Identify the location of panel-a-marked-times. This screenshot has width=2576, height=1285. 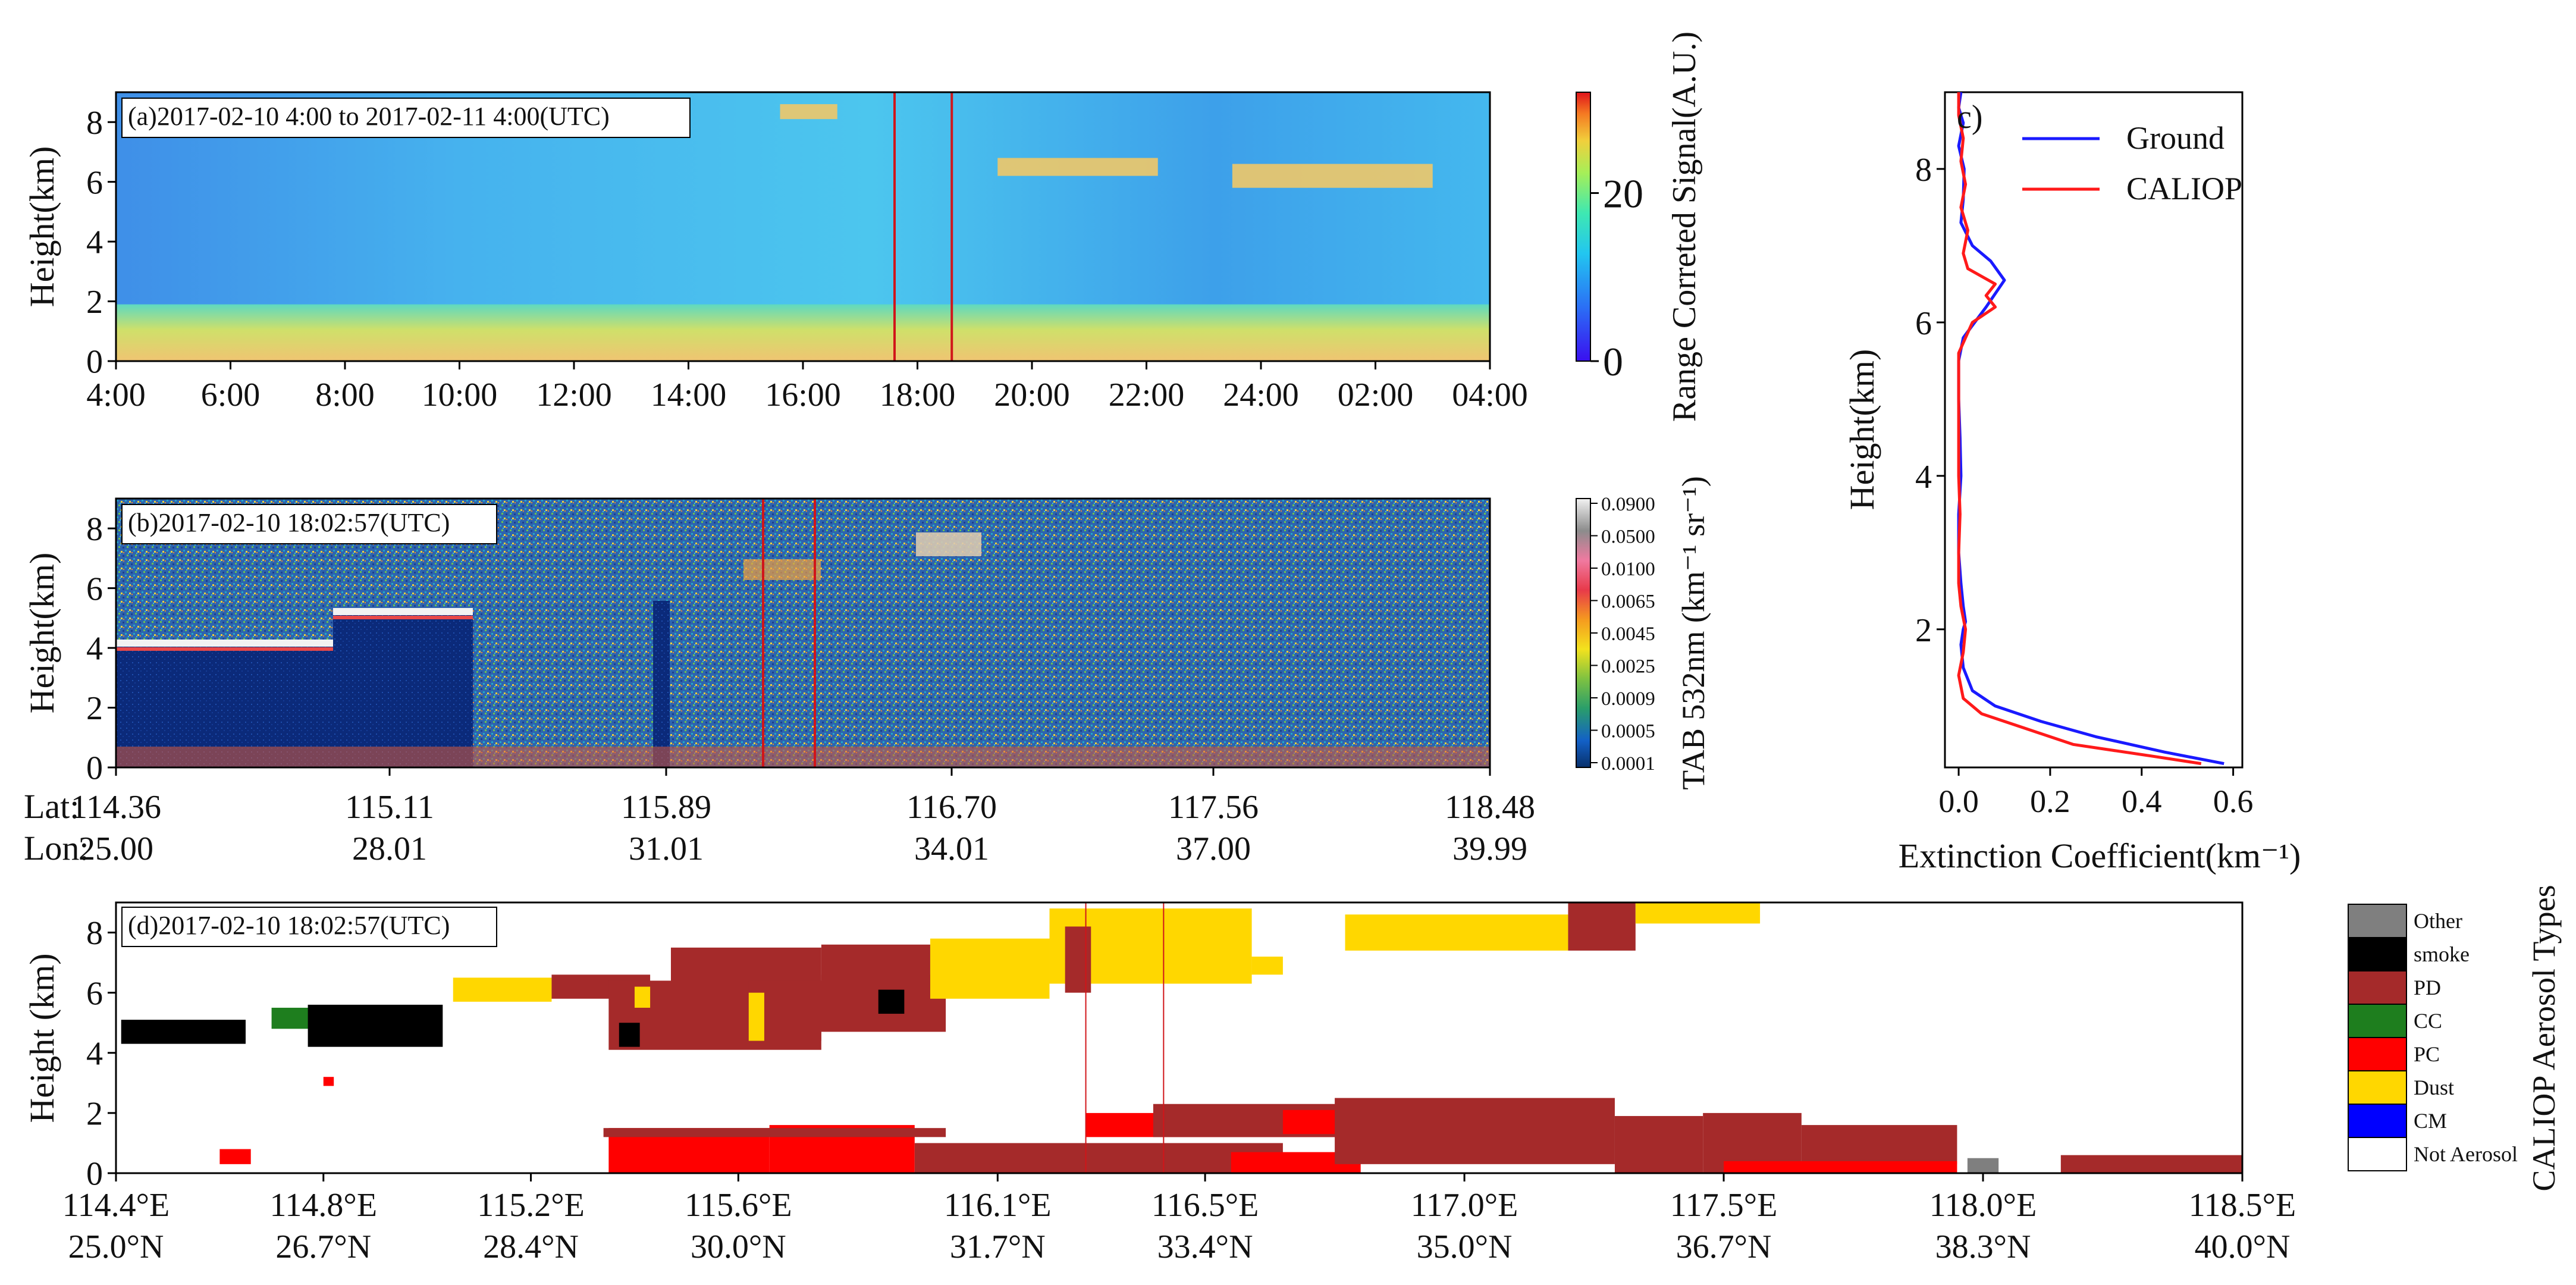
(923, 226).